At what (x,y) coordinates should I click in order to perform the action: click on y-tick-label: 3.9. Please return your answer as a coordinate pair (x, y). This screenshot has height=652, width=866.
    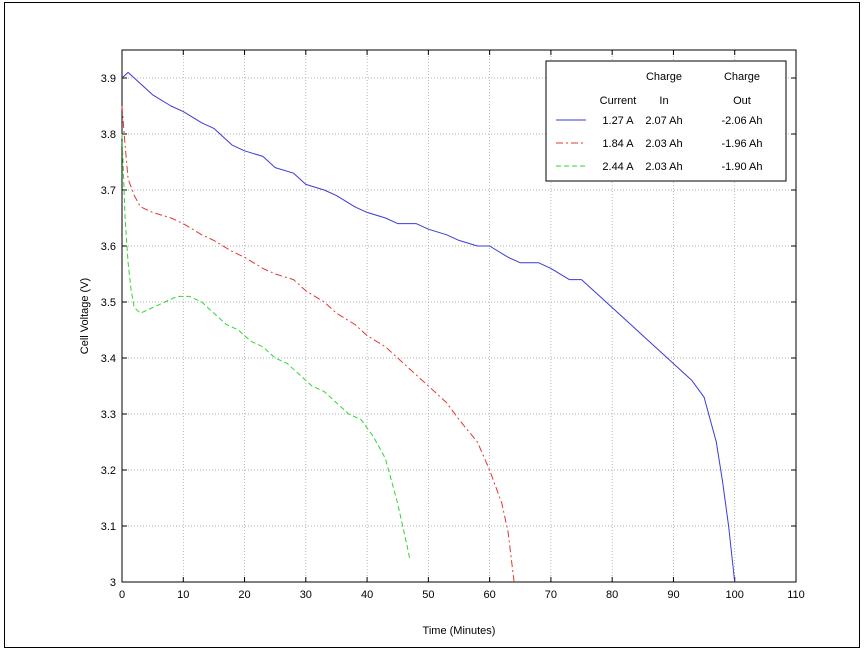
    Looking at the image, I should click on (108, 79).